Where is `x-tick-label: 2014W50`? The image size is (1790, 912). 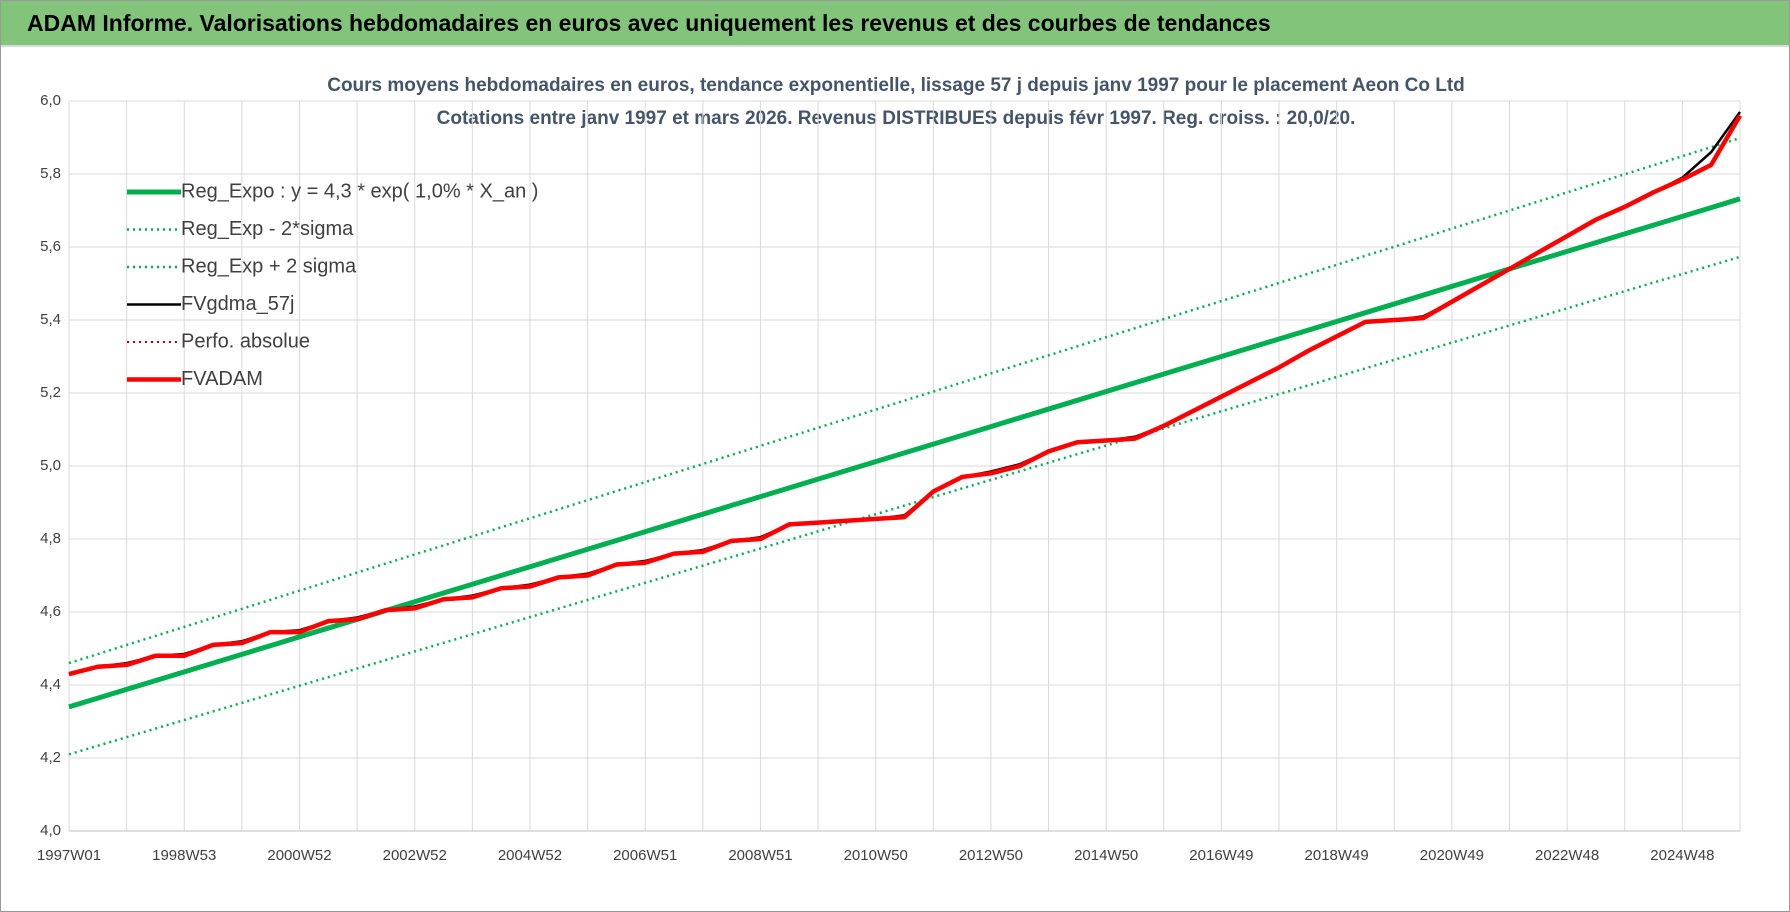
x-tick-label: 2014W50 is located at coordinates (1106, 855).